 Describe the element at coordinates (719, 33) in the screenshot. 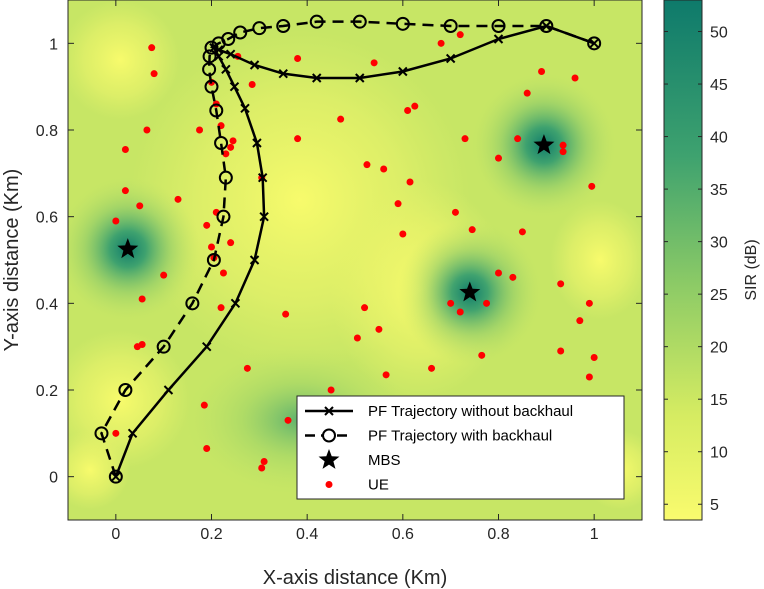

I see `colorbar-tick-label: 50` at that location.